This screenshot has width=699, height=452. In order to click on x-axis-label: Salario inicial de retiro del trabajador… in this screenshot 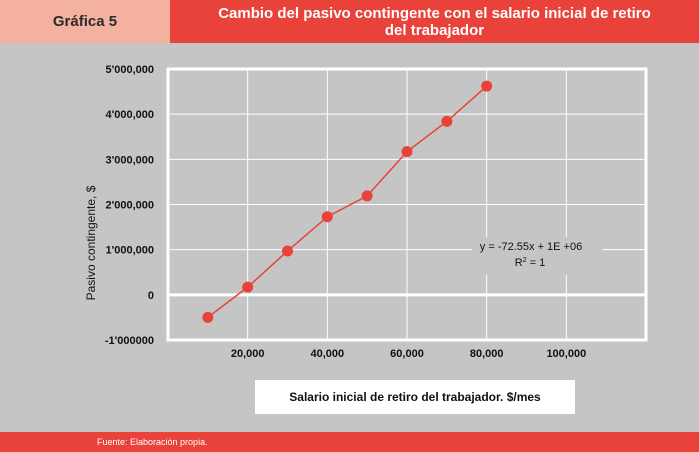, I will do `click(415, 397)`.